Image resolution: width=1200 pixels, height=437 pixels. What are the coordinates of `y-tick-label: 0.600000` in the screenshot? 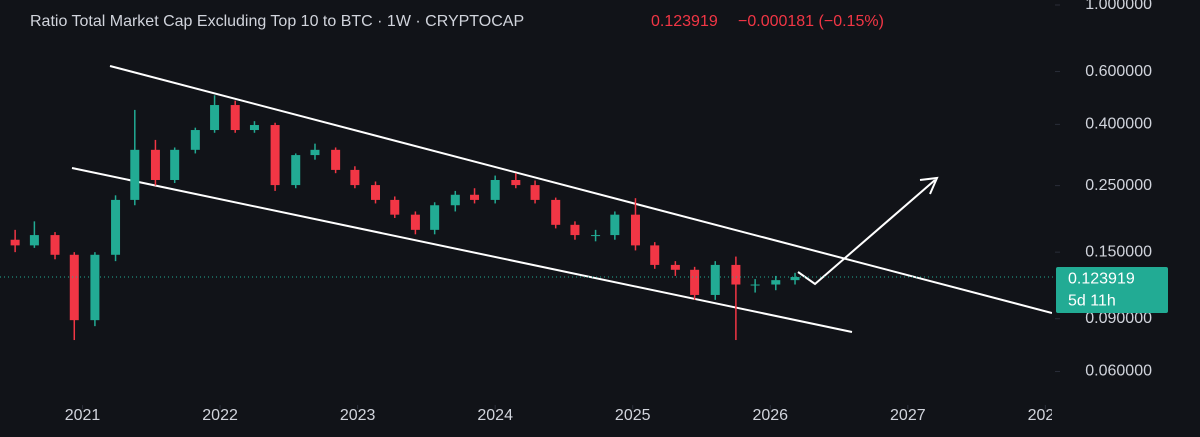 It's located at (1118, 71).